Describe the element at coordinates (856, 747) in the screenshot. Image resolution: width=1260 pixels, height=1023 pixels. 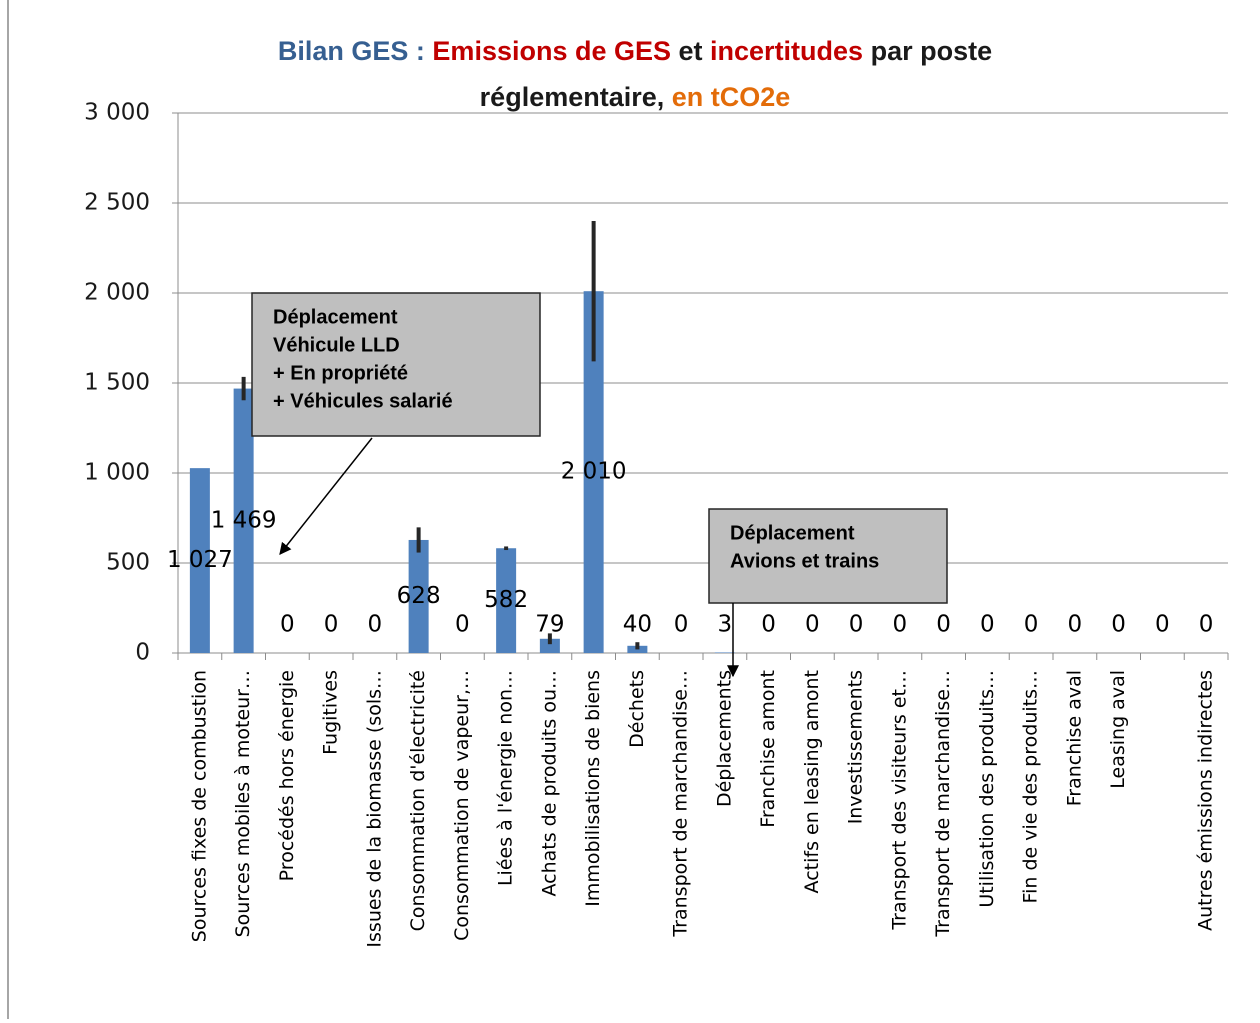
I see `x-tick-label: Investissements` at that location.